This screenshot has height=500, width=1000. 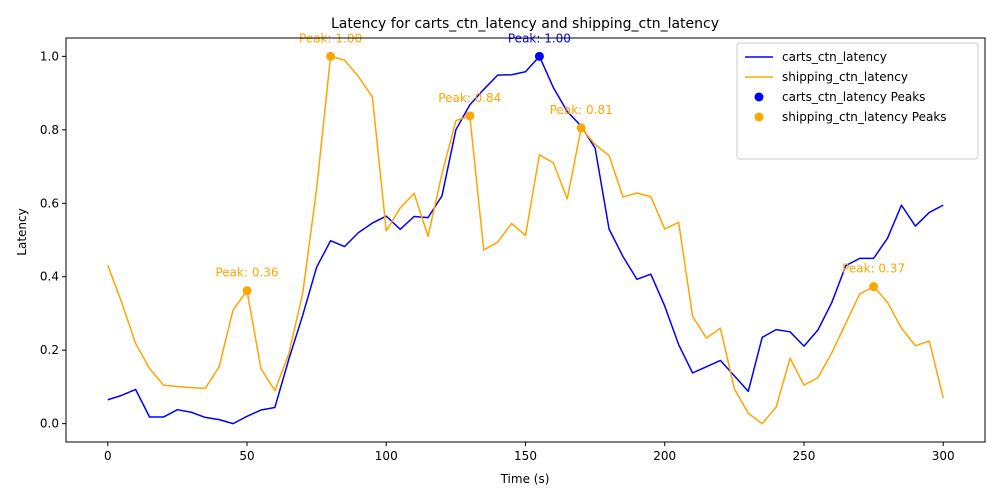 I want to click on legend-entry-label: carts_ctn_latency Peaks, so click(x=853, y=97).